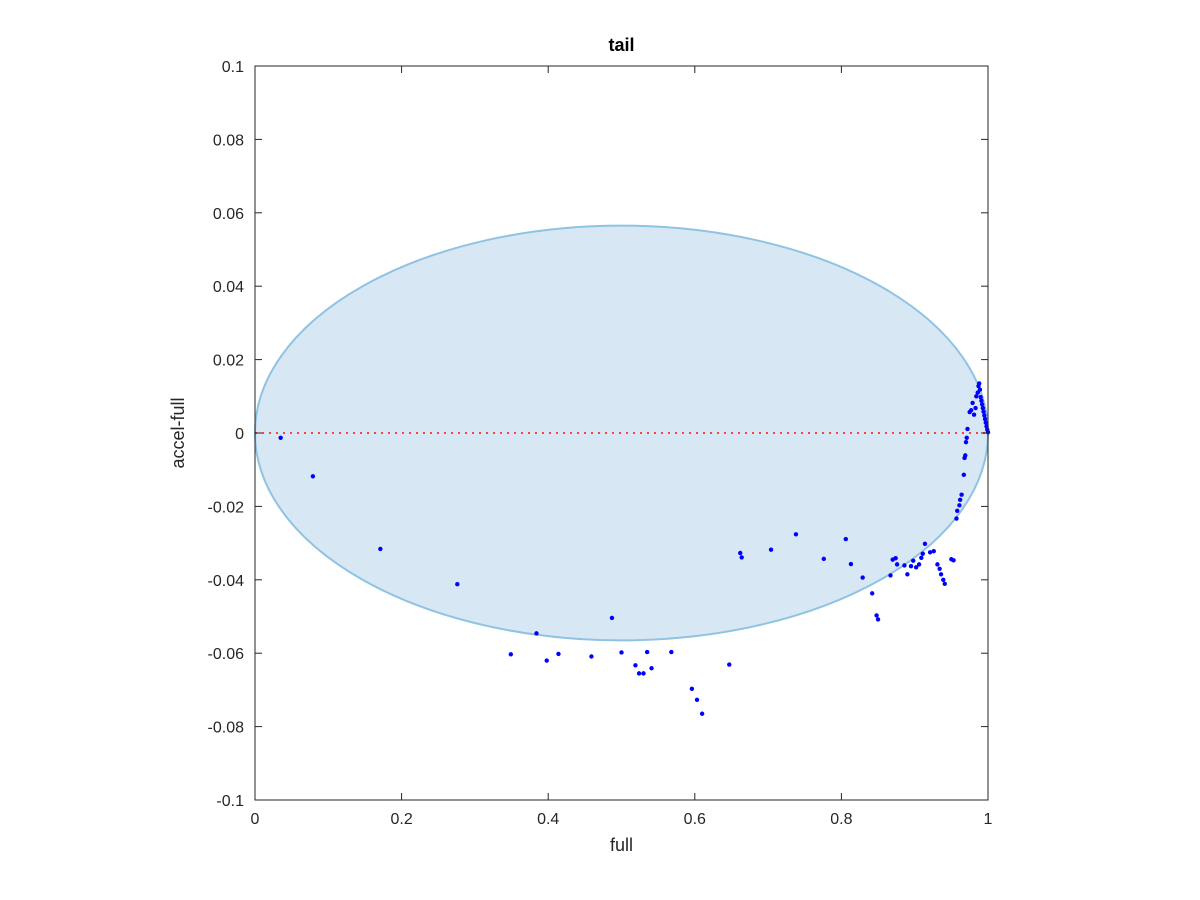 The width and height of the screenshot is (1200, 900). I want to click on x-tick-label: 1, so click(988, 819).